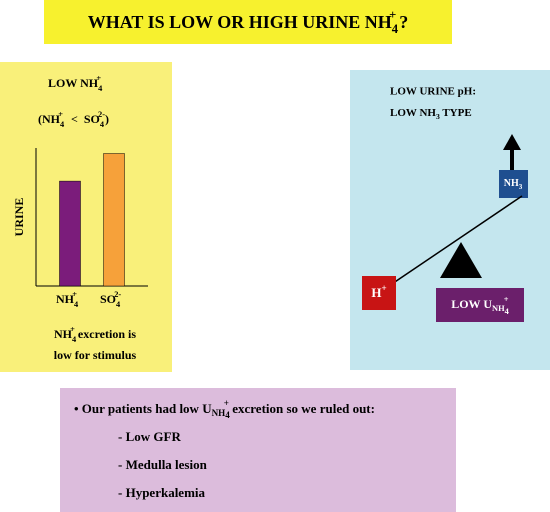 This screenshot has height=512, width=550. Describe the element at coordinates (143, 408) in the screenshot. I see `text: • Our patients had low U` at that location.